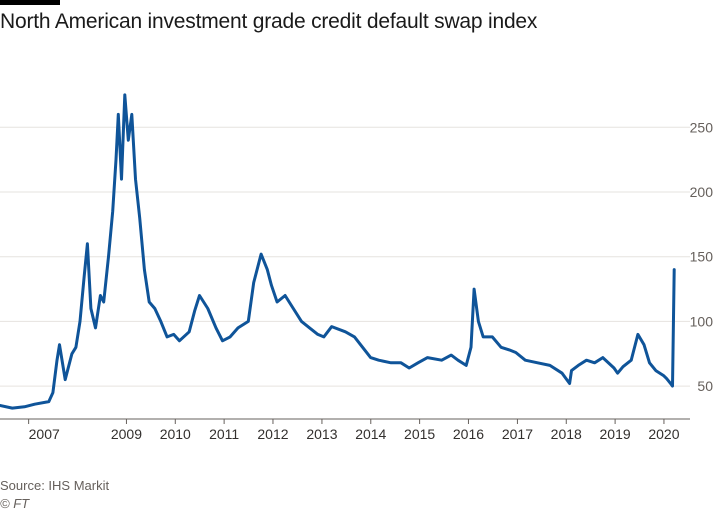 This screenshot has width=720, height=514. What do you see at coordinates (702, 127) in the screenshot?
I see `y-tick-label: 250` at bounding box center [702, 127].